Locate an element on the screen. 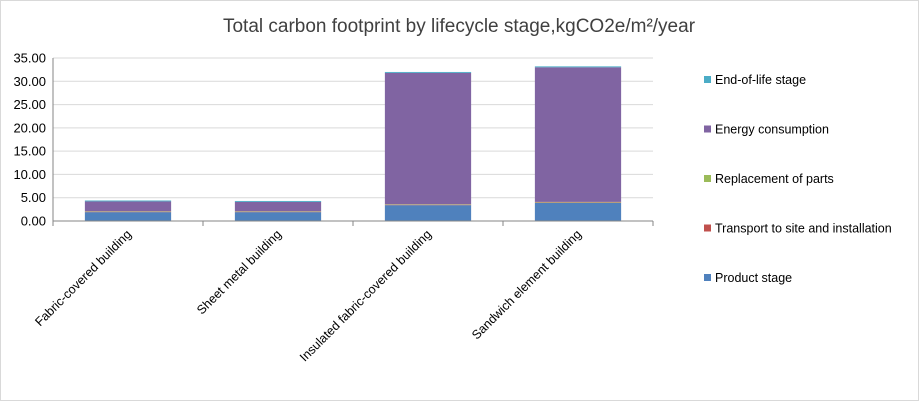 The image size is (919, 401). y-tick-label-6: 30.00 is located at coordinates (29, 81).